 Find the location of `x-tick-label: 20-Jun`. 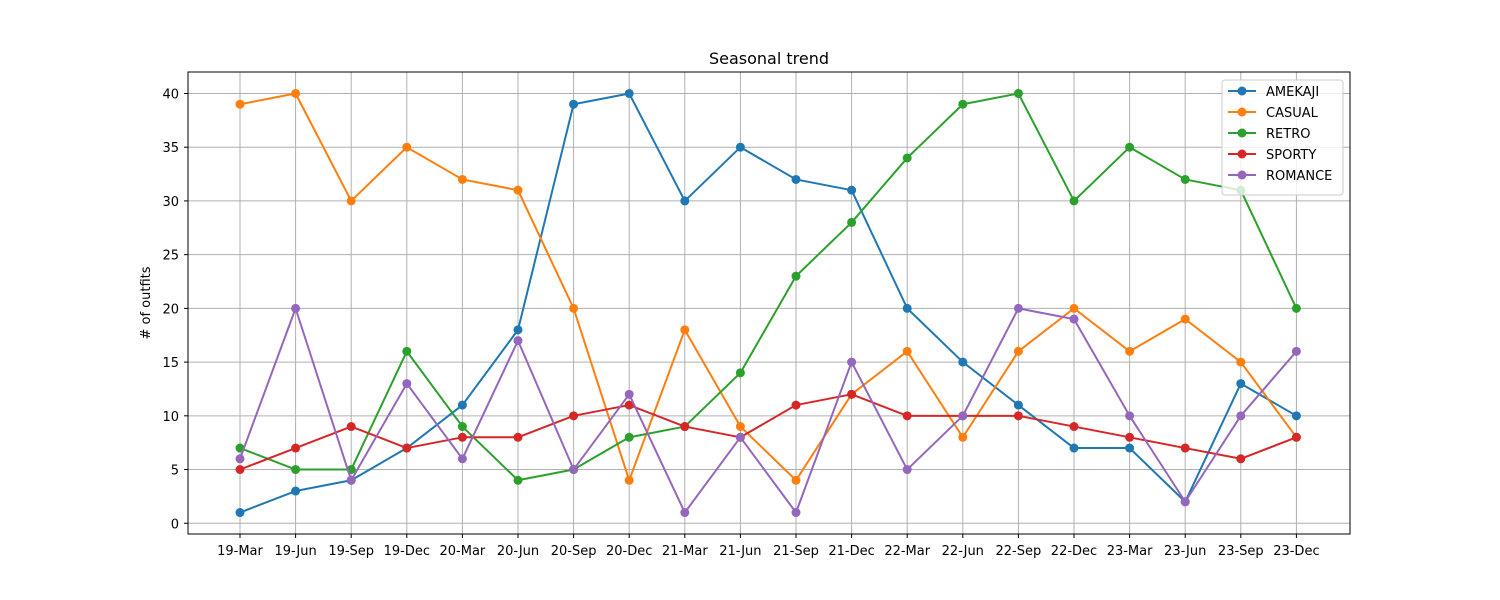

x-tick-label: 20-Jun is located at coordinates (518, 551).